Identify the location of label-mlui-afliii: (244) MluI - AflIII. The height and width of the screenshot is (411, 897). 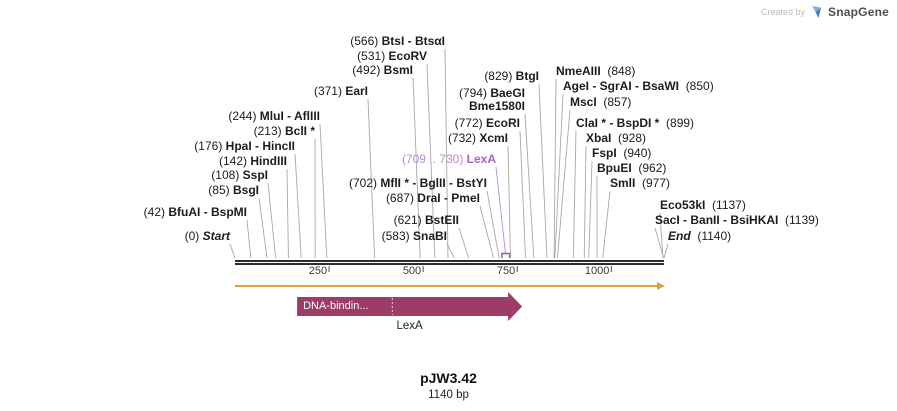
(274, 116).